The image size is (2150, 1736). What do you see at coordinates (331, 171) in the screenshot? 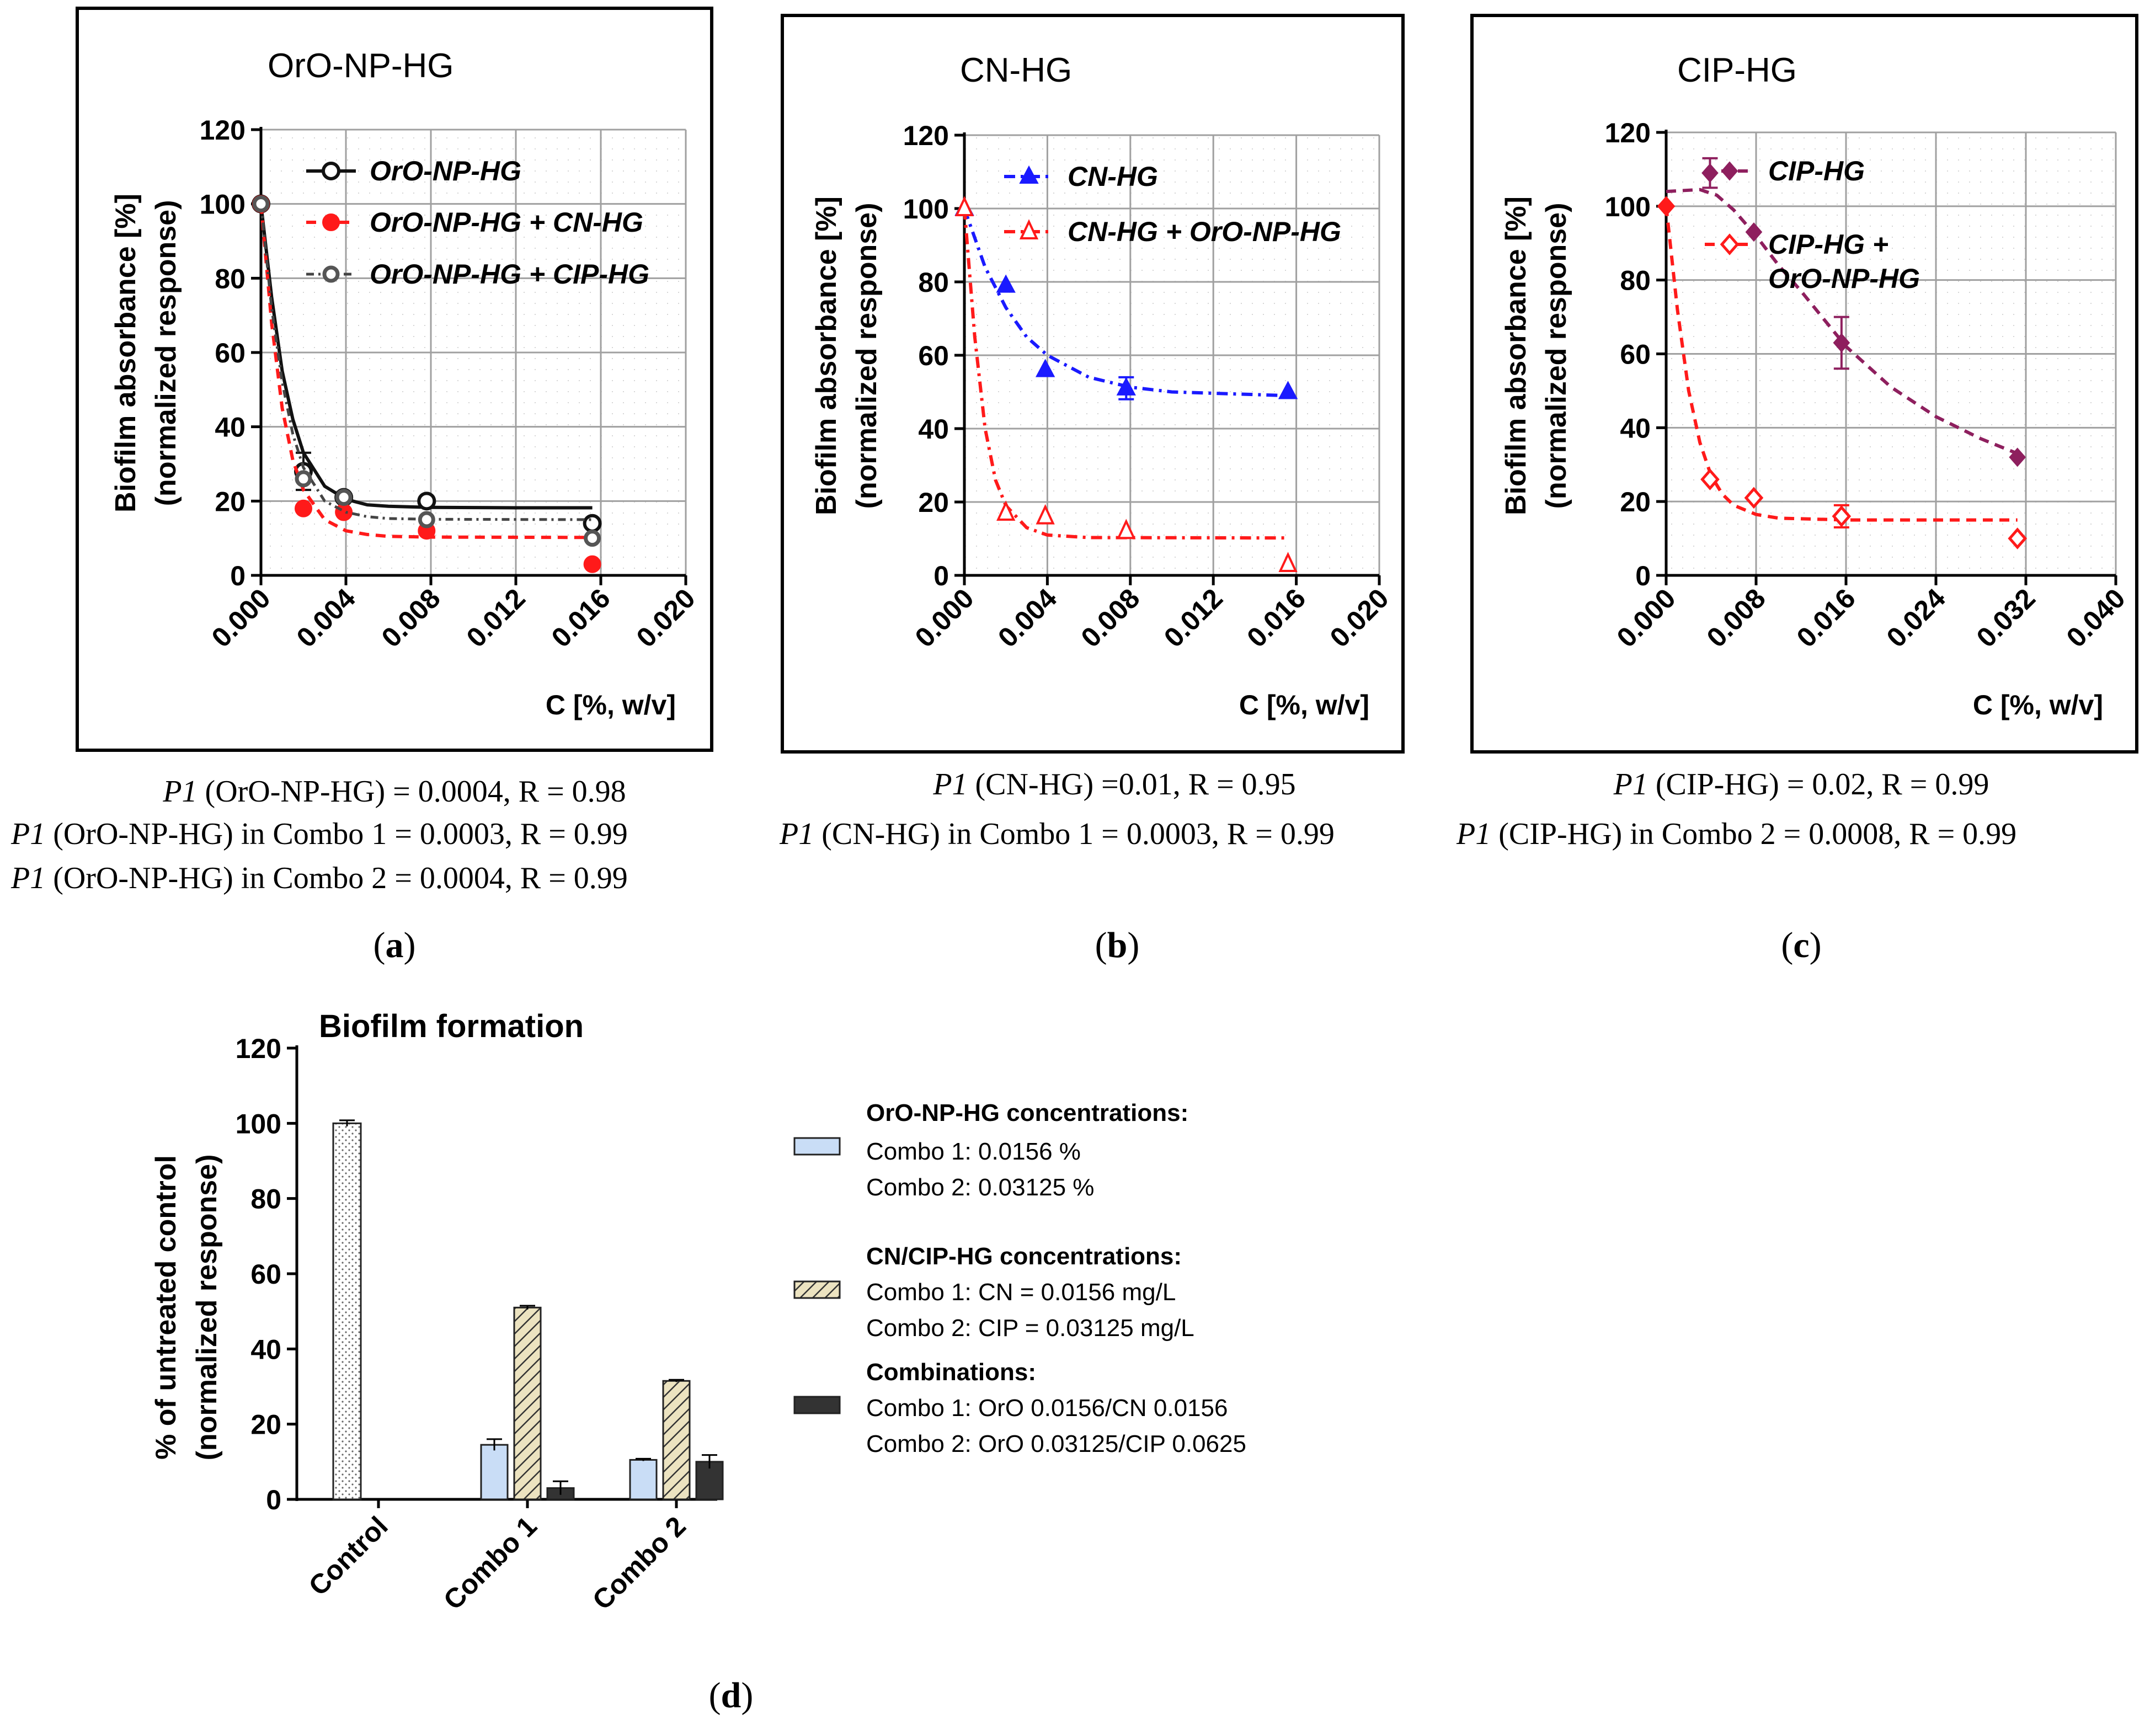
I see `legend-a-0-marker` at bounding box center [331, 171].